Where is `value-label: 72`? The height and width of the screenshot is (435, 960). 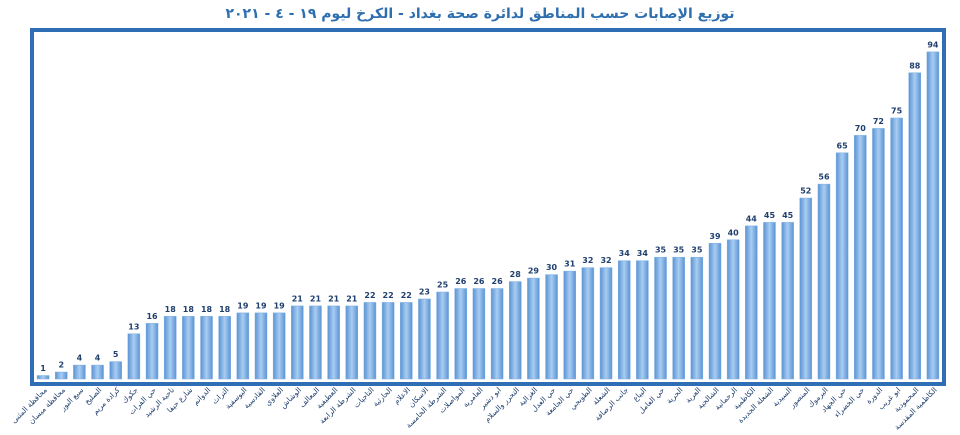
value-label: 72 is located at coordinates (878, 121).